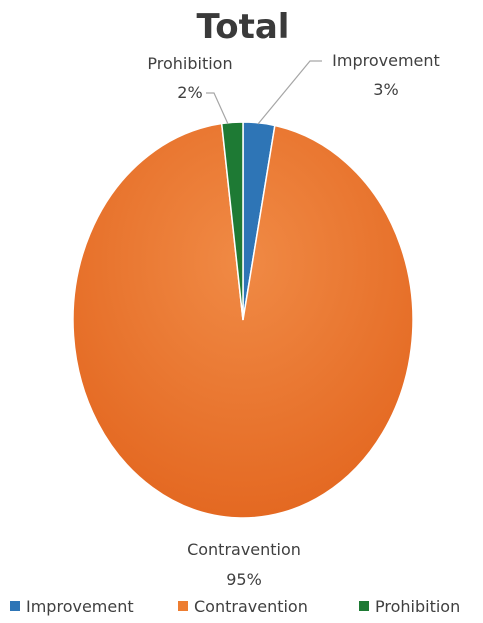 Image resolution: width=483 pixels, height=623 pixels. I want to click on data-label-contravention-name: Contravention, so click(244, 549).